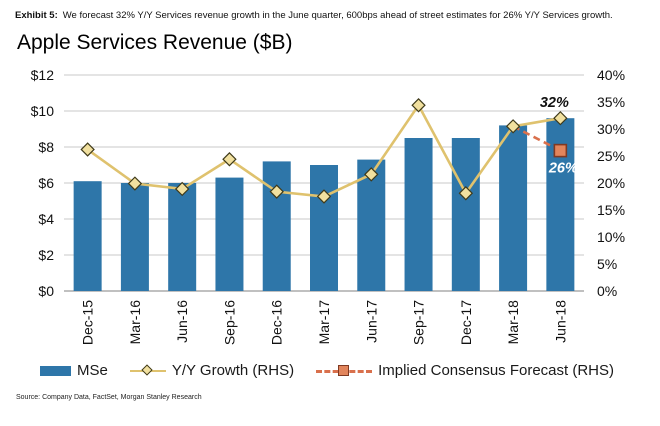 The width and height of the screenshot is (660, 426). Describe the element at coordinates (563, 169) in the screenshot. I see `annotation-26%: 26%` at that location.